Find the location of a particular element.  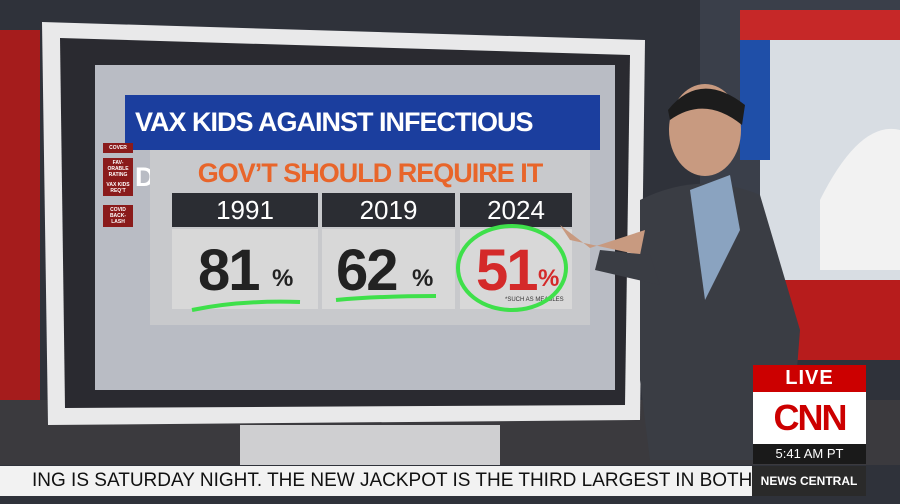

network-logo: CNN is located at coordinates (809, 418).